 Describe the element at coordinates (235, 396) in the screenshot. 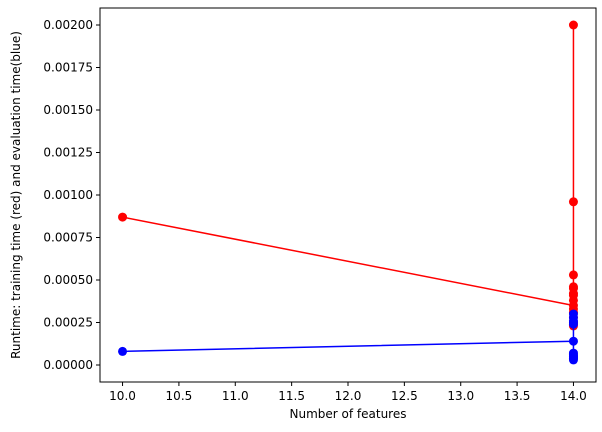

I see `x-tick-label: 11.0` at that location.